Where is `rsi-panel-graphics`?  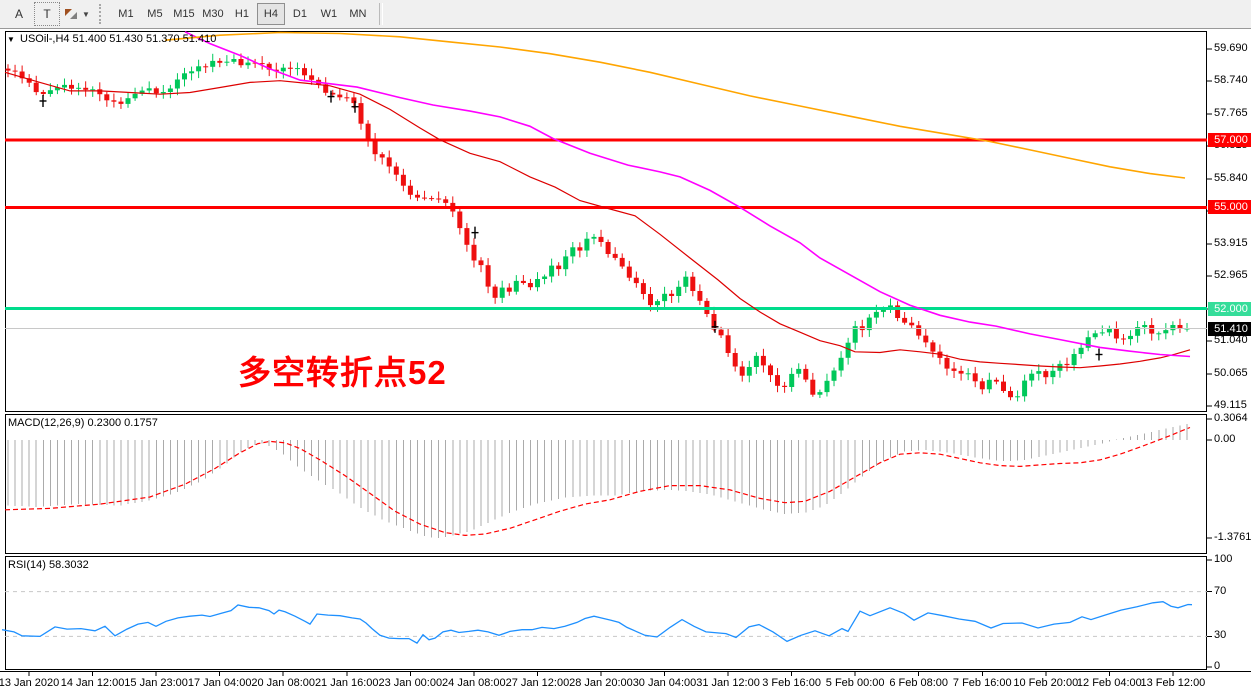 rsi-panel-graphics is located at coordinates (604, 617).